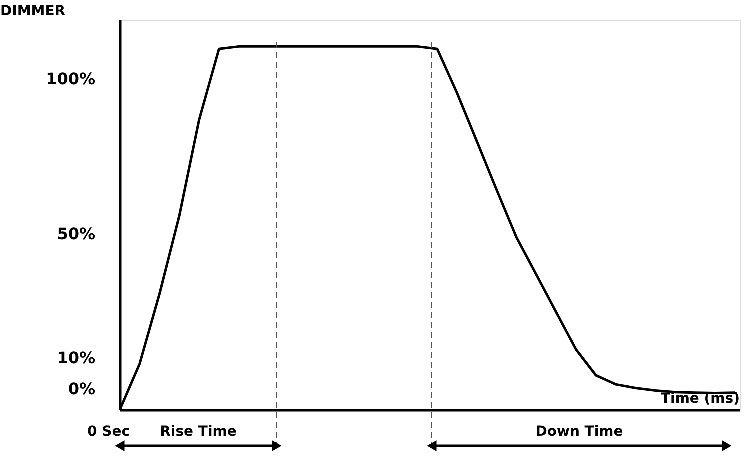 The width and height of the screenshot is (751, 456). What do you see at coordinates (71, 78) in the screenshot?
I see `y-tick-label: 100%` at bounding box center [71, 78].